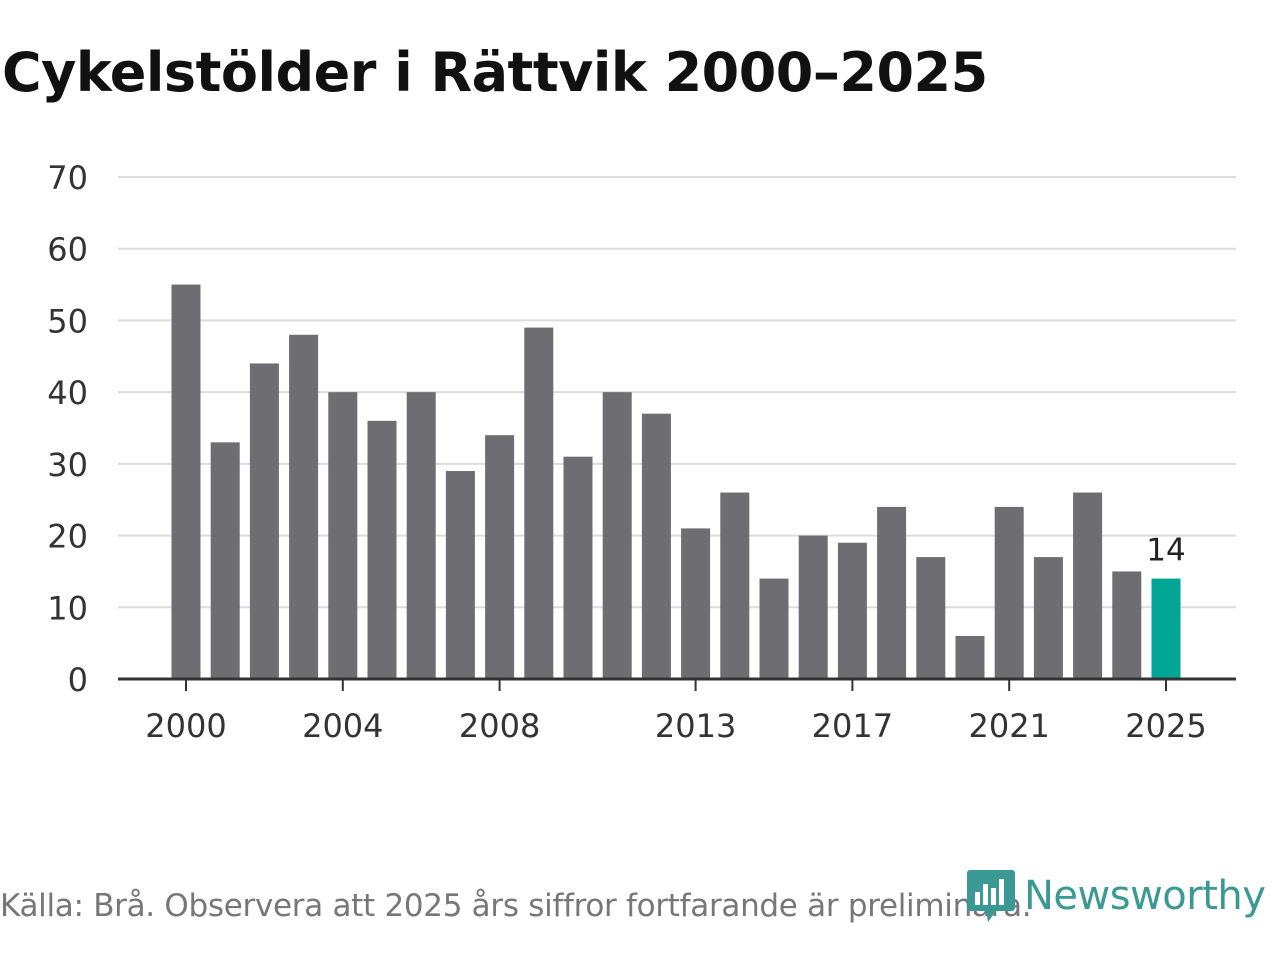 This screenshot has height=960, width=1280. Describe the element at coordinates (774, 628) in the screenshot. I see `bar-2015` at that location.